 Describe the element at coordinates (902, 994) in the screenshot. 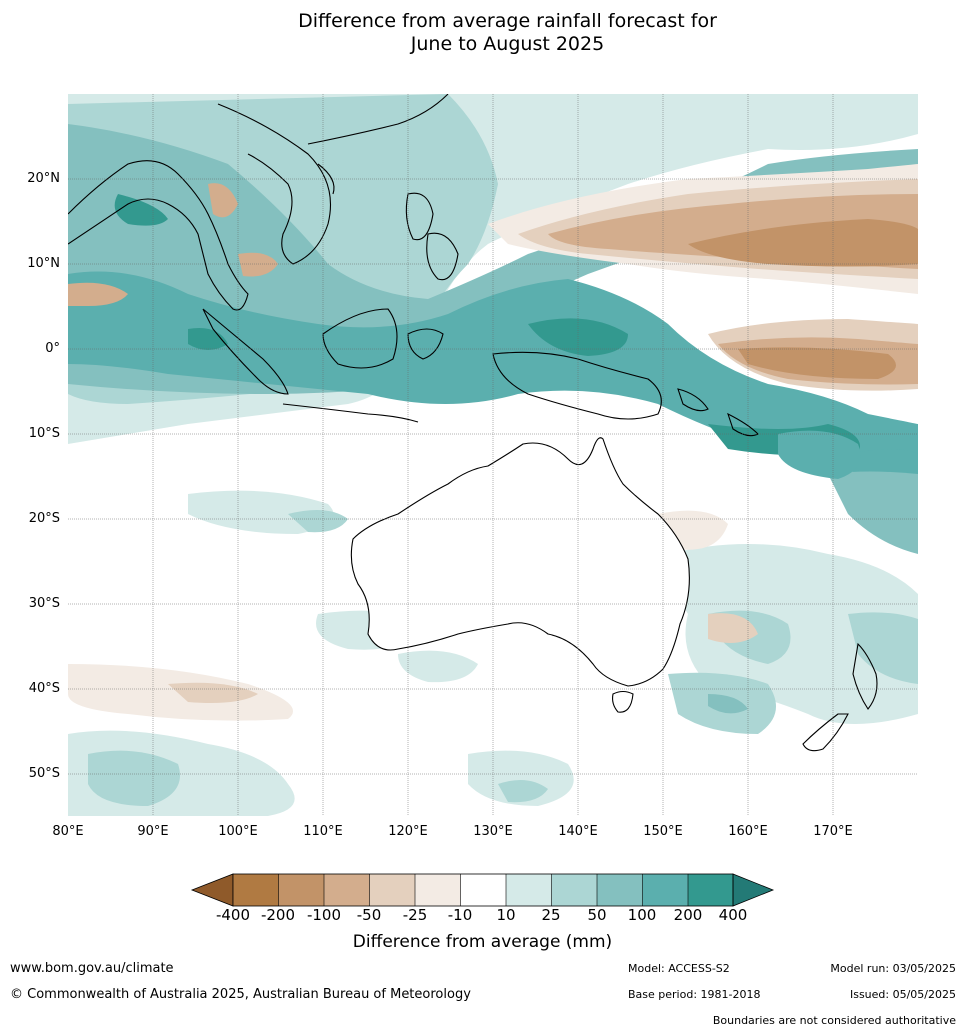

I see `issued-text: Issued: 05/05/2025` at that location.